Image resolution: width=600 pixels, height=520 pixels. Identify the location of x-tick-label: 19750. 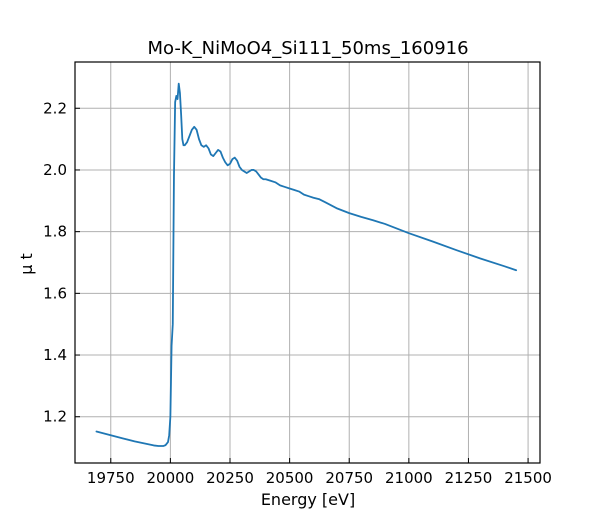
(111, 478).